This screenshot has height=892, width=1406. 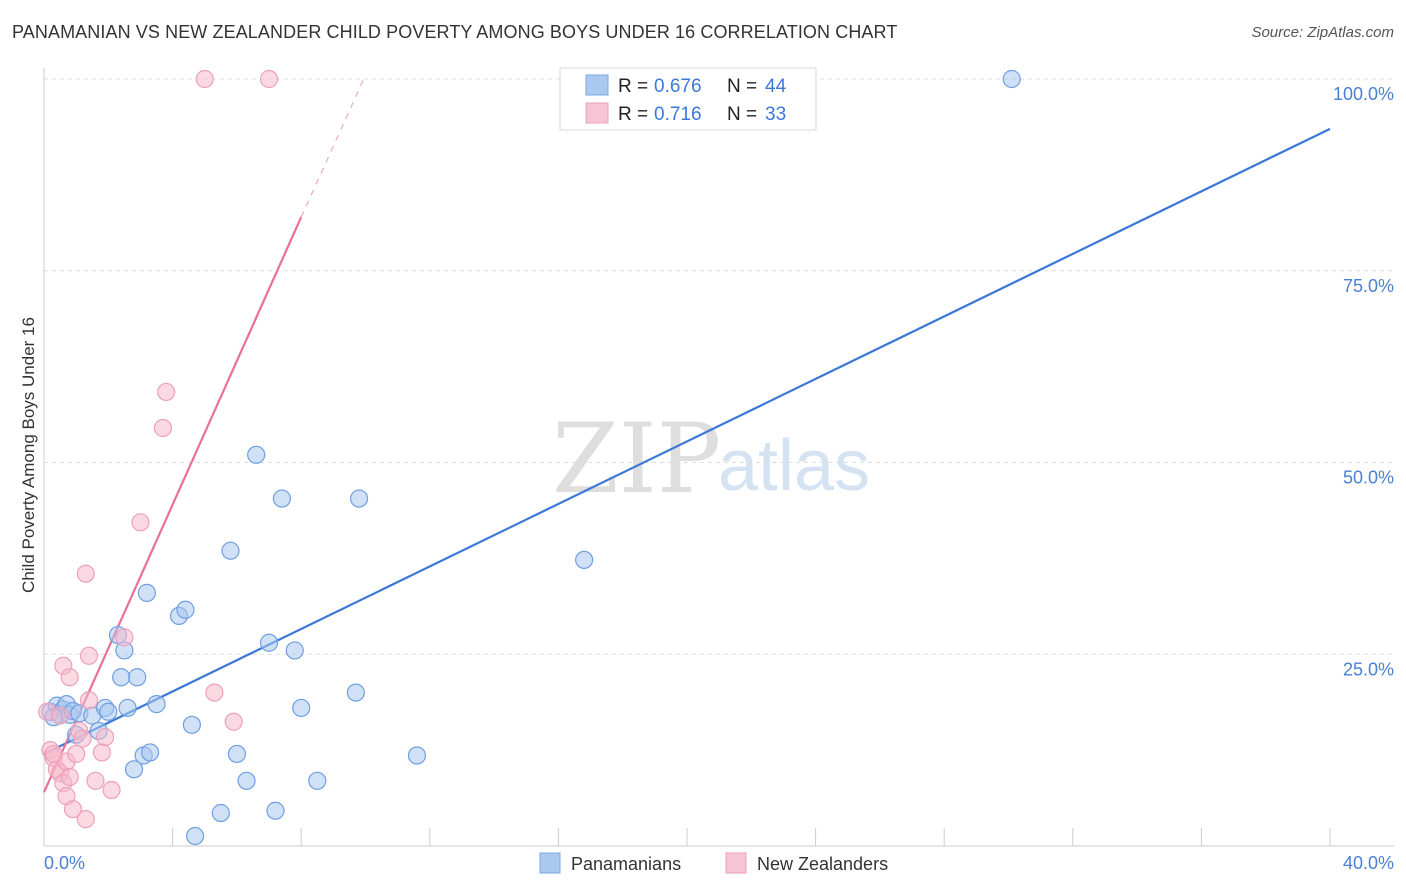 I want to click on watermark-atlas: atlas, so click(x=794, y=466).